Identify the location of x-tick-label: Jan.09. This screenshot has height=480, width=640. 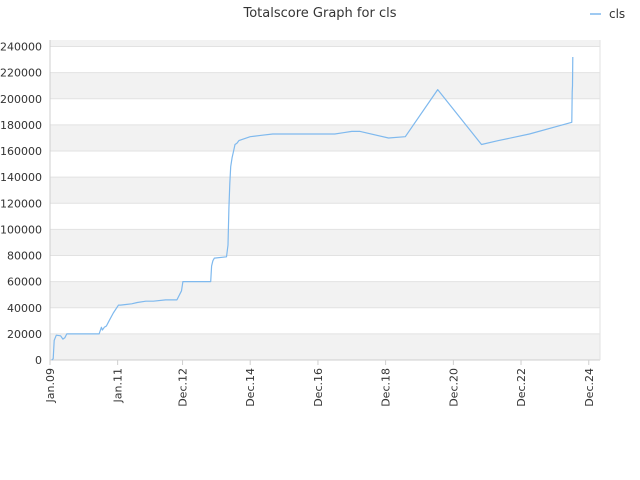
(50, 385).